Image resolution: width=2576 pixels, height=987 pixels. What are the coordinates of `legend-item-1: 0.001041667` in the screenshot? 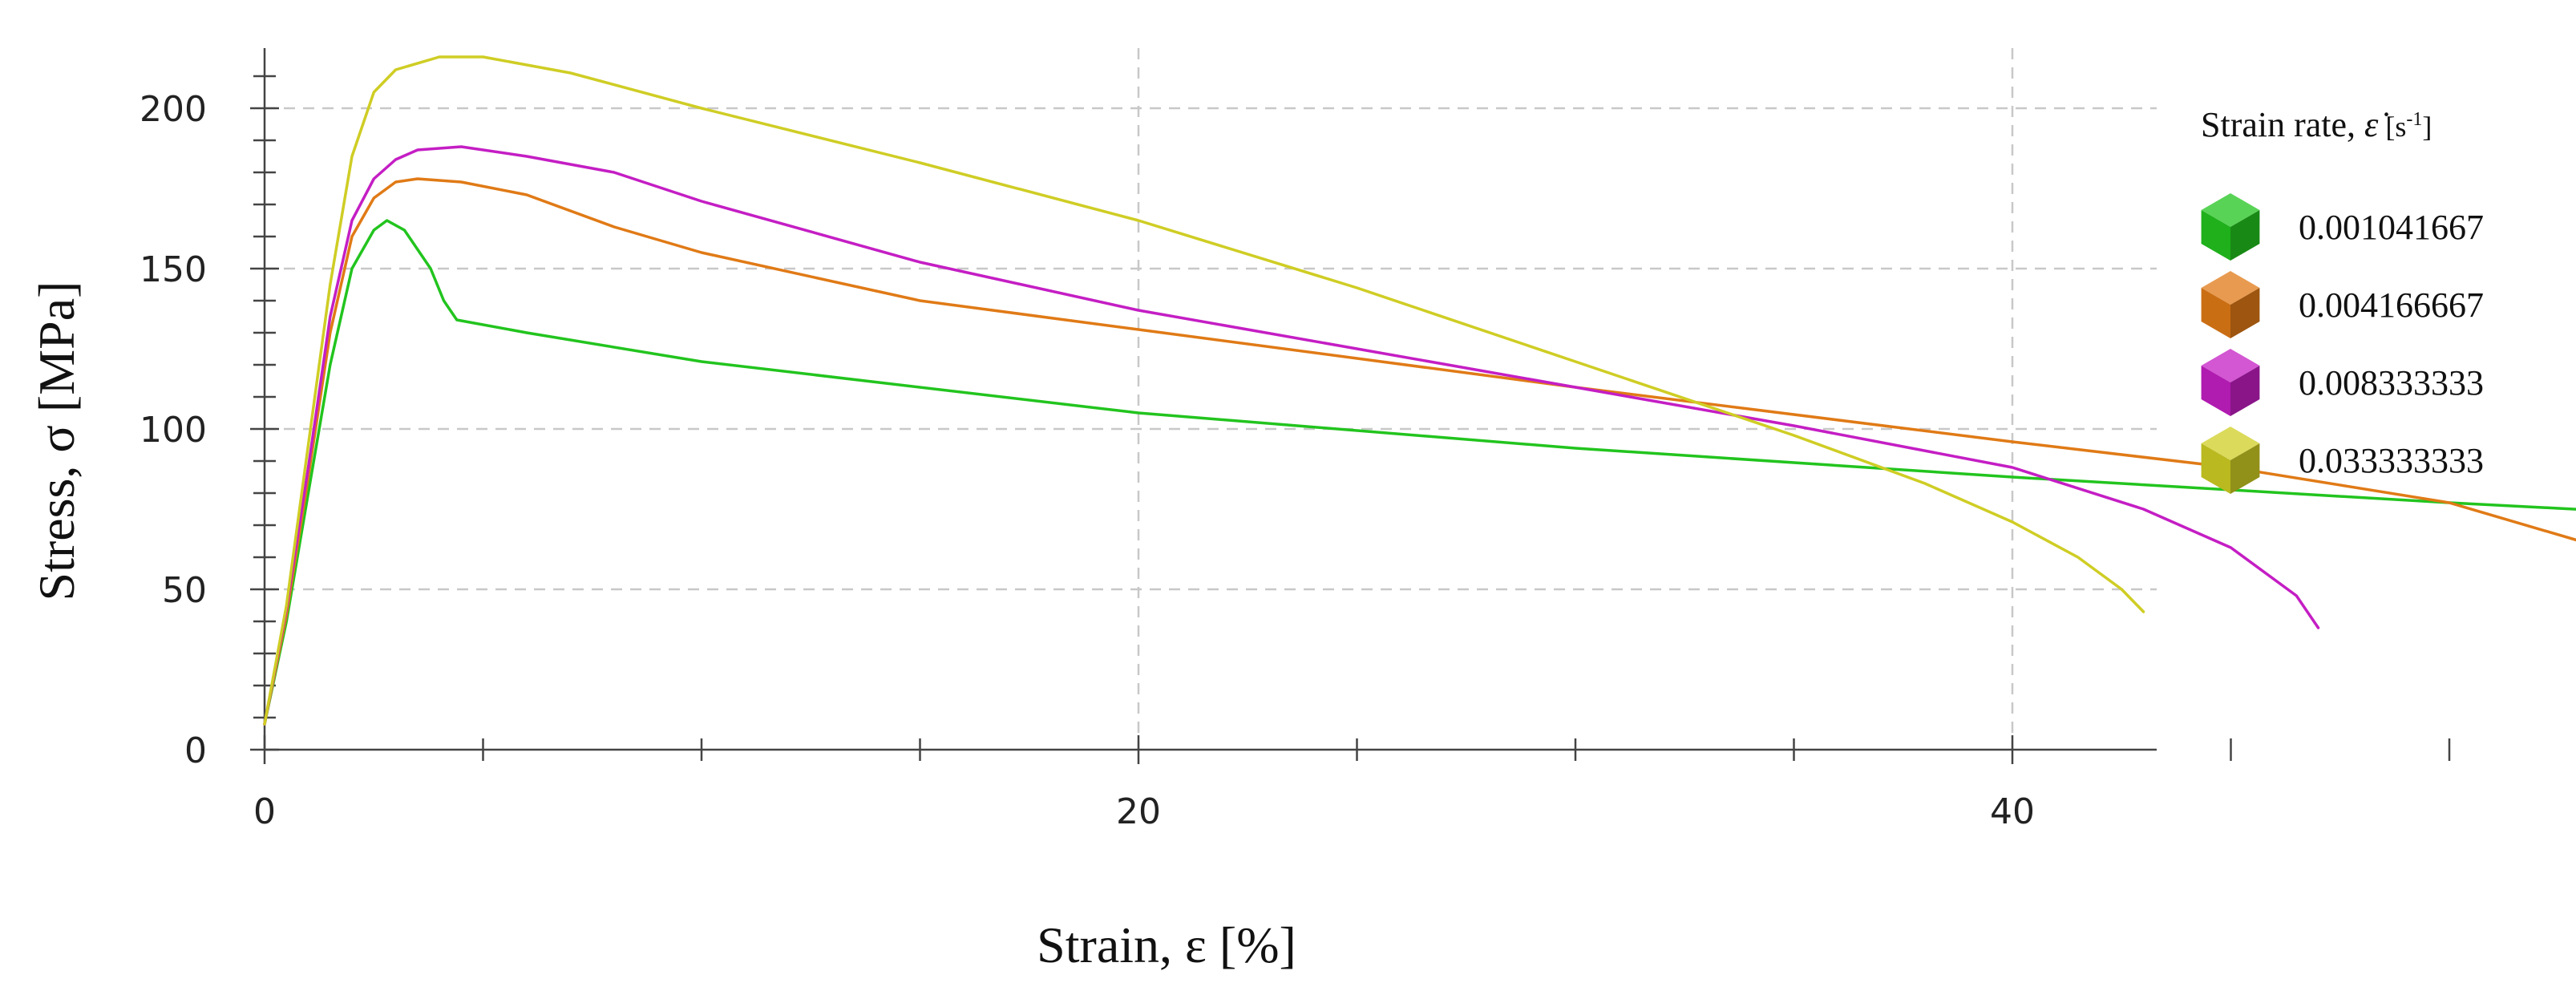 It's located at (2342, 227).